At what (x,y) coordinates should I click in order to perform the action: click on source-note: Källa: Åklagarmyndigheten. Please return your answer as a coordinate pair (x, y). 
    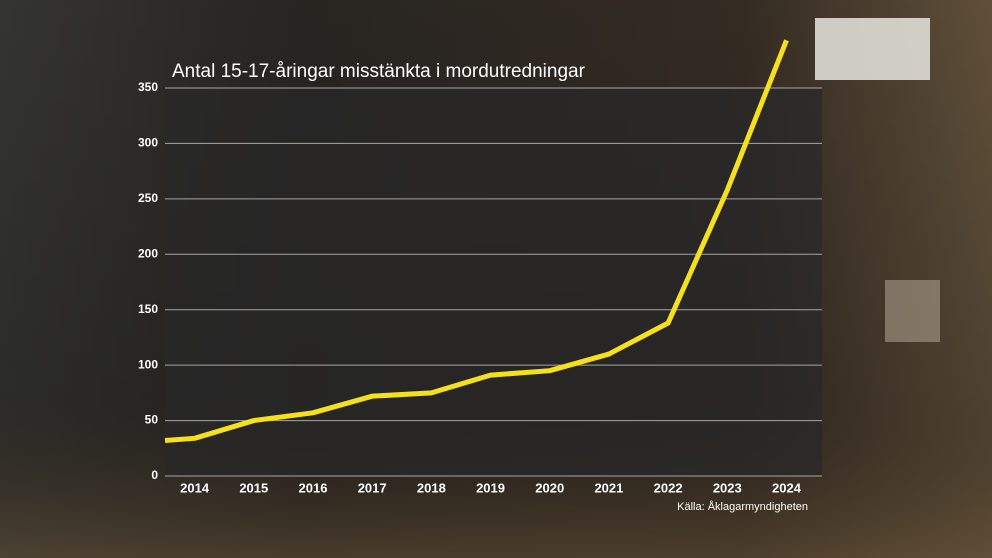
    Looking at the image, I should click on (742, 506).